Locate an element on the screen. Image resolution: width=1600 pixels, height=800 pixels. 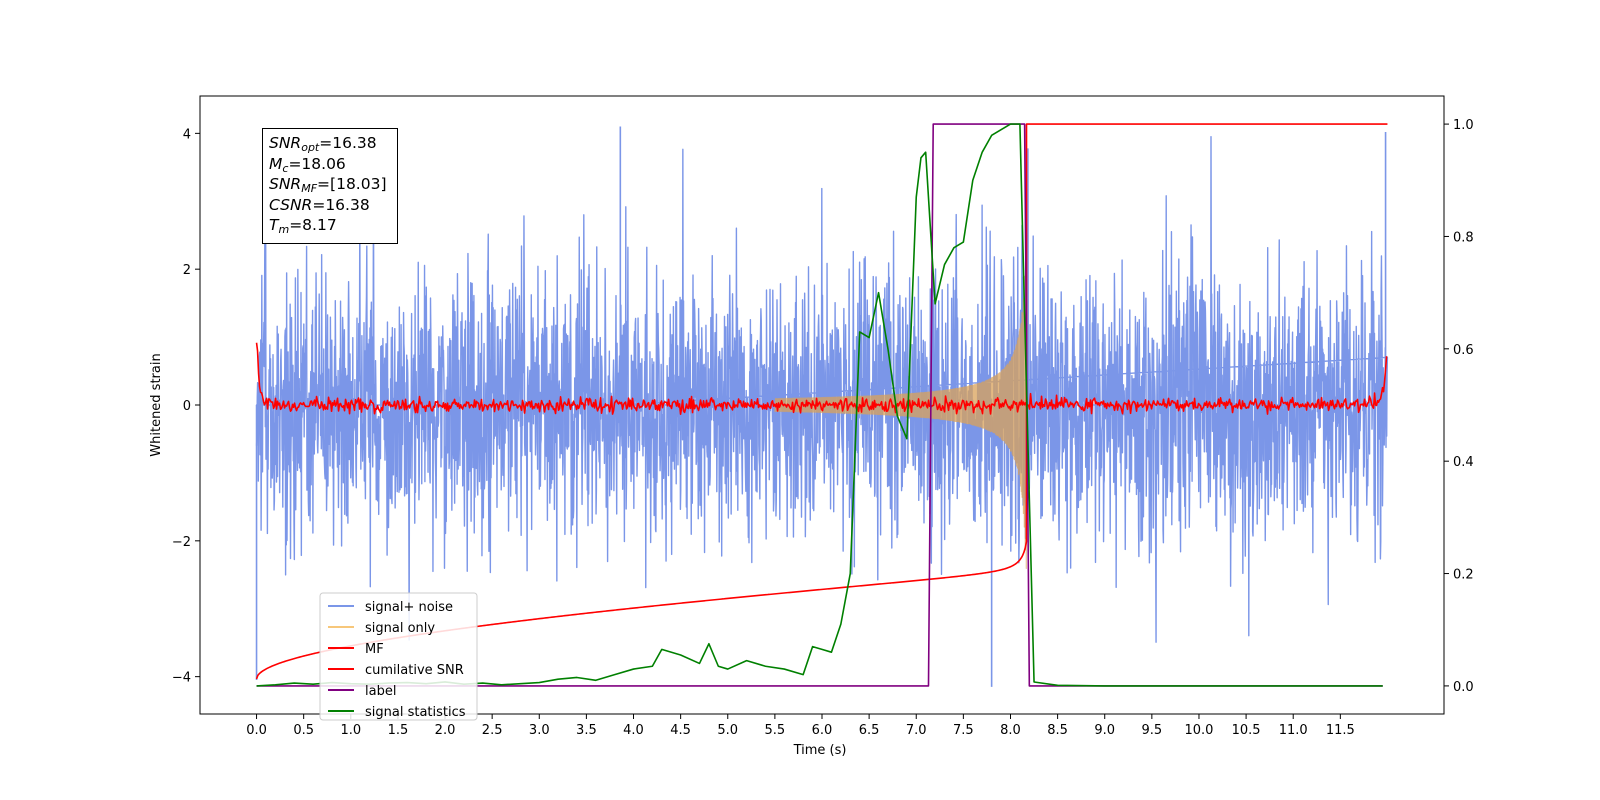
y2-tick-label: 0.6 is located at coordinates (1463, 350).